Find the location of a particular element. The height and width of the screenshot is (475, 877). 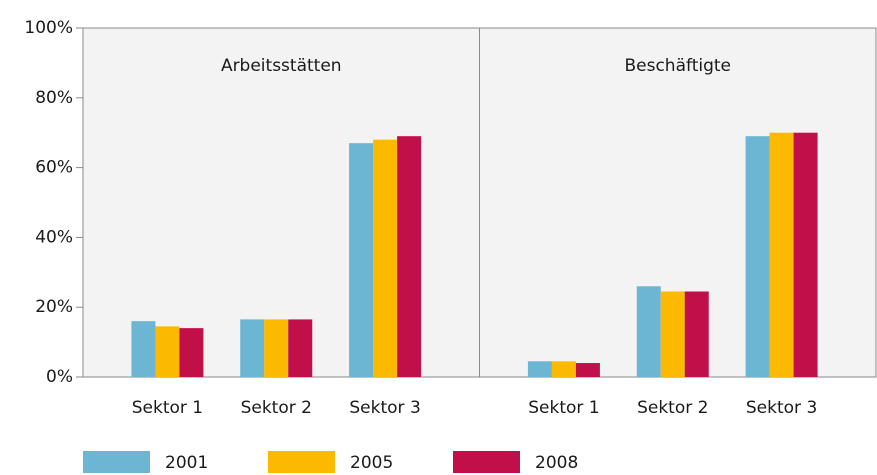

legend-label: 2005 is located at coordinates (371, 463).